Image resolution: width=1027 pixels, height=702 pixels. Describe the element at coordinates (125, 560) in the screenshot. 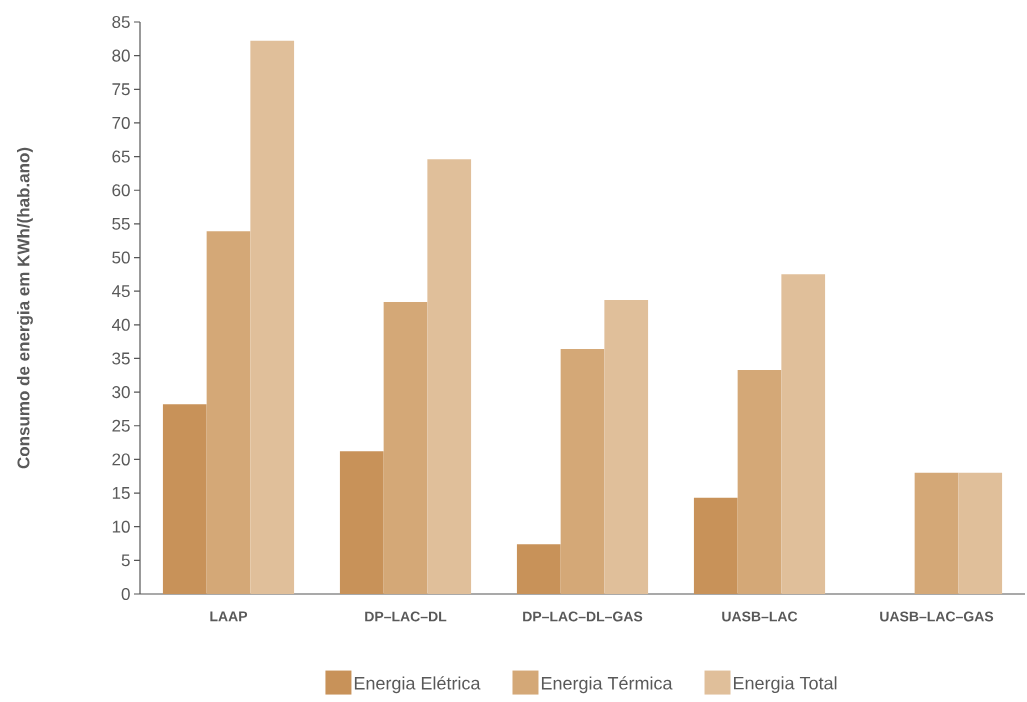

I see `y-tick-label: 5` at that location.